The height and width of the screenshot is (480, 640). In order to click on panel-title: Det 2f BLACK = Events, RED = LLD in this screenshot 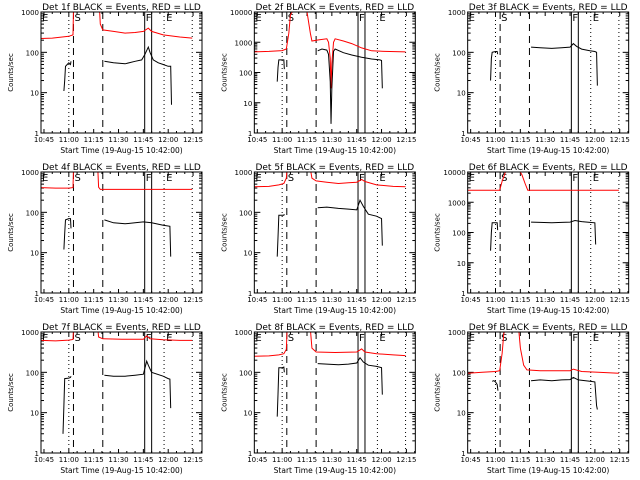, I will do `click(334, 8)`.